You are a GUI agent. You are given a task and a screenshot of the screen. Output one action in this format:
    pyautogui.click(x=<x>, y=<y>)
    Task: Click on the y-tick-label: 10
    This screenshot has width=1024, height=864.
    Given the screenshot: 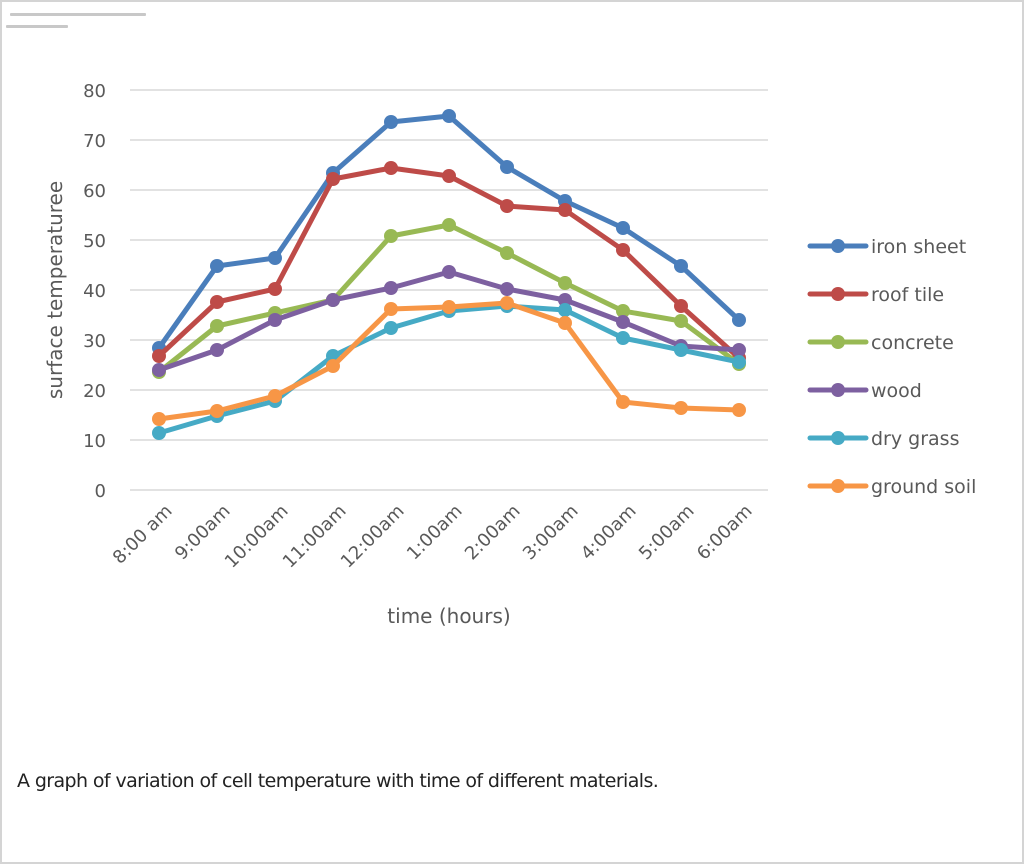 What is the action you would take?
    pyautogui.click(x=94, y=441)
    